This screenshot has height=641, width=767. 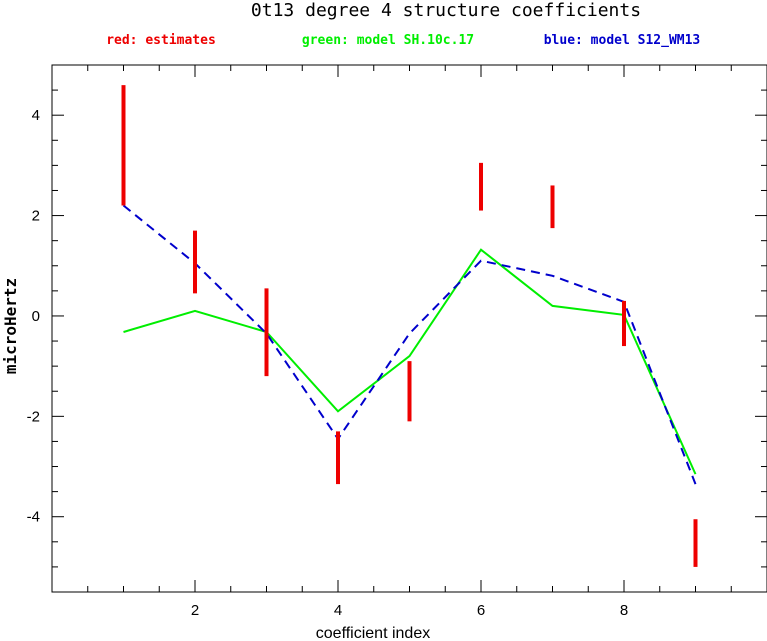 I want to click on x-tick-label: 2, so click(x=195, y=610).